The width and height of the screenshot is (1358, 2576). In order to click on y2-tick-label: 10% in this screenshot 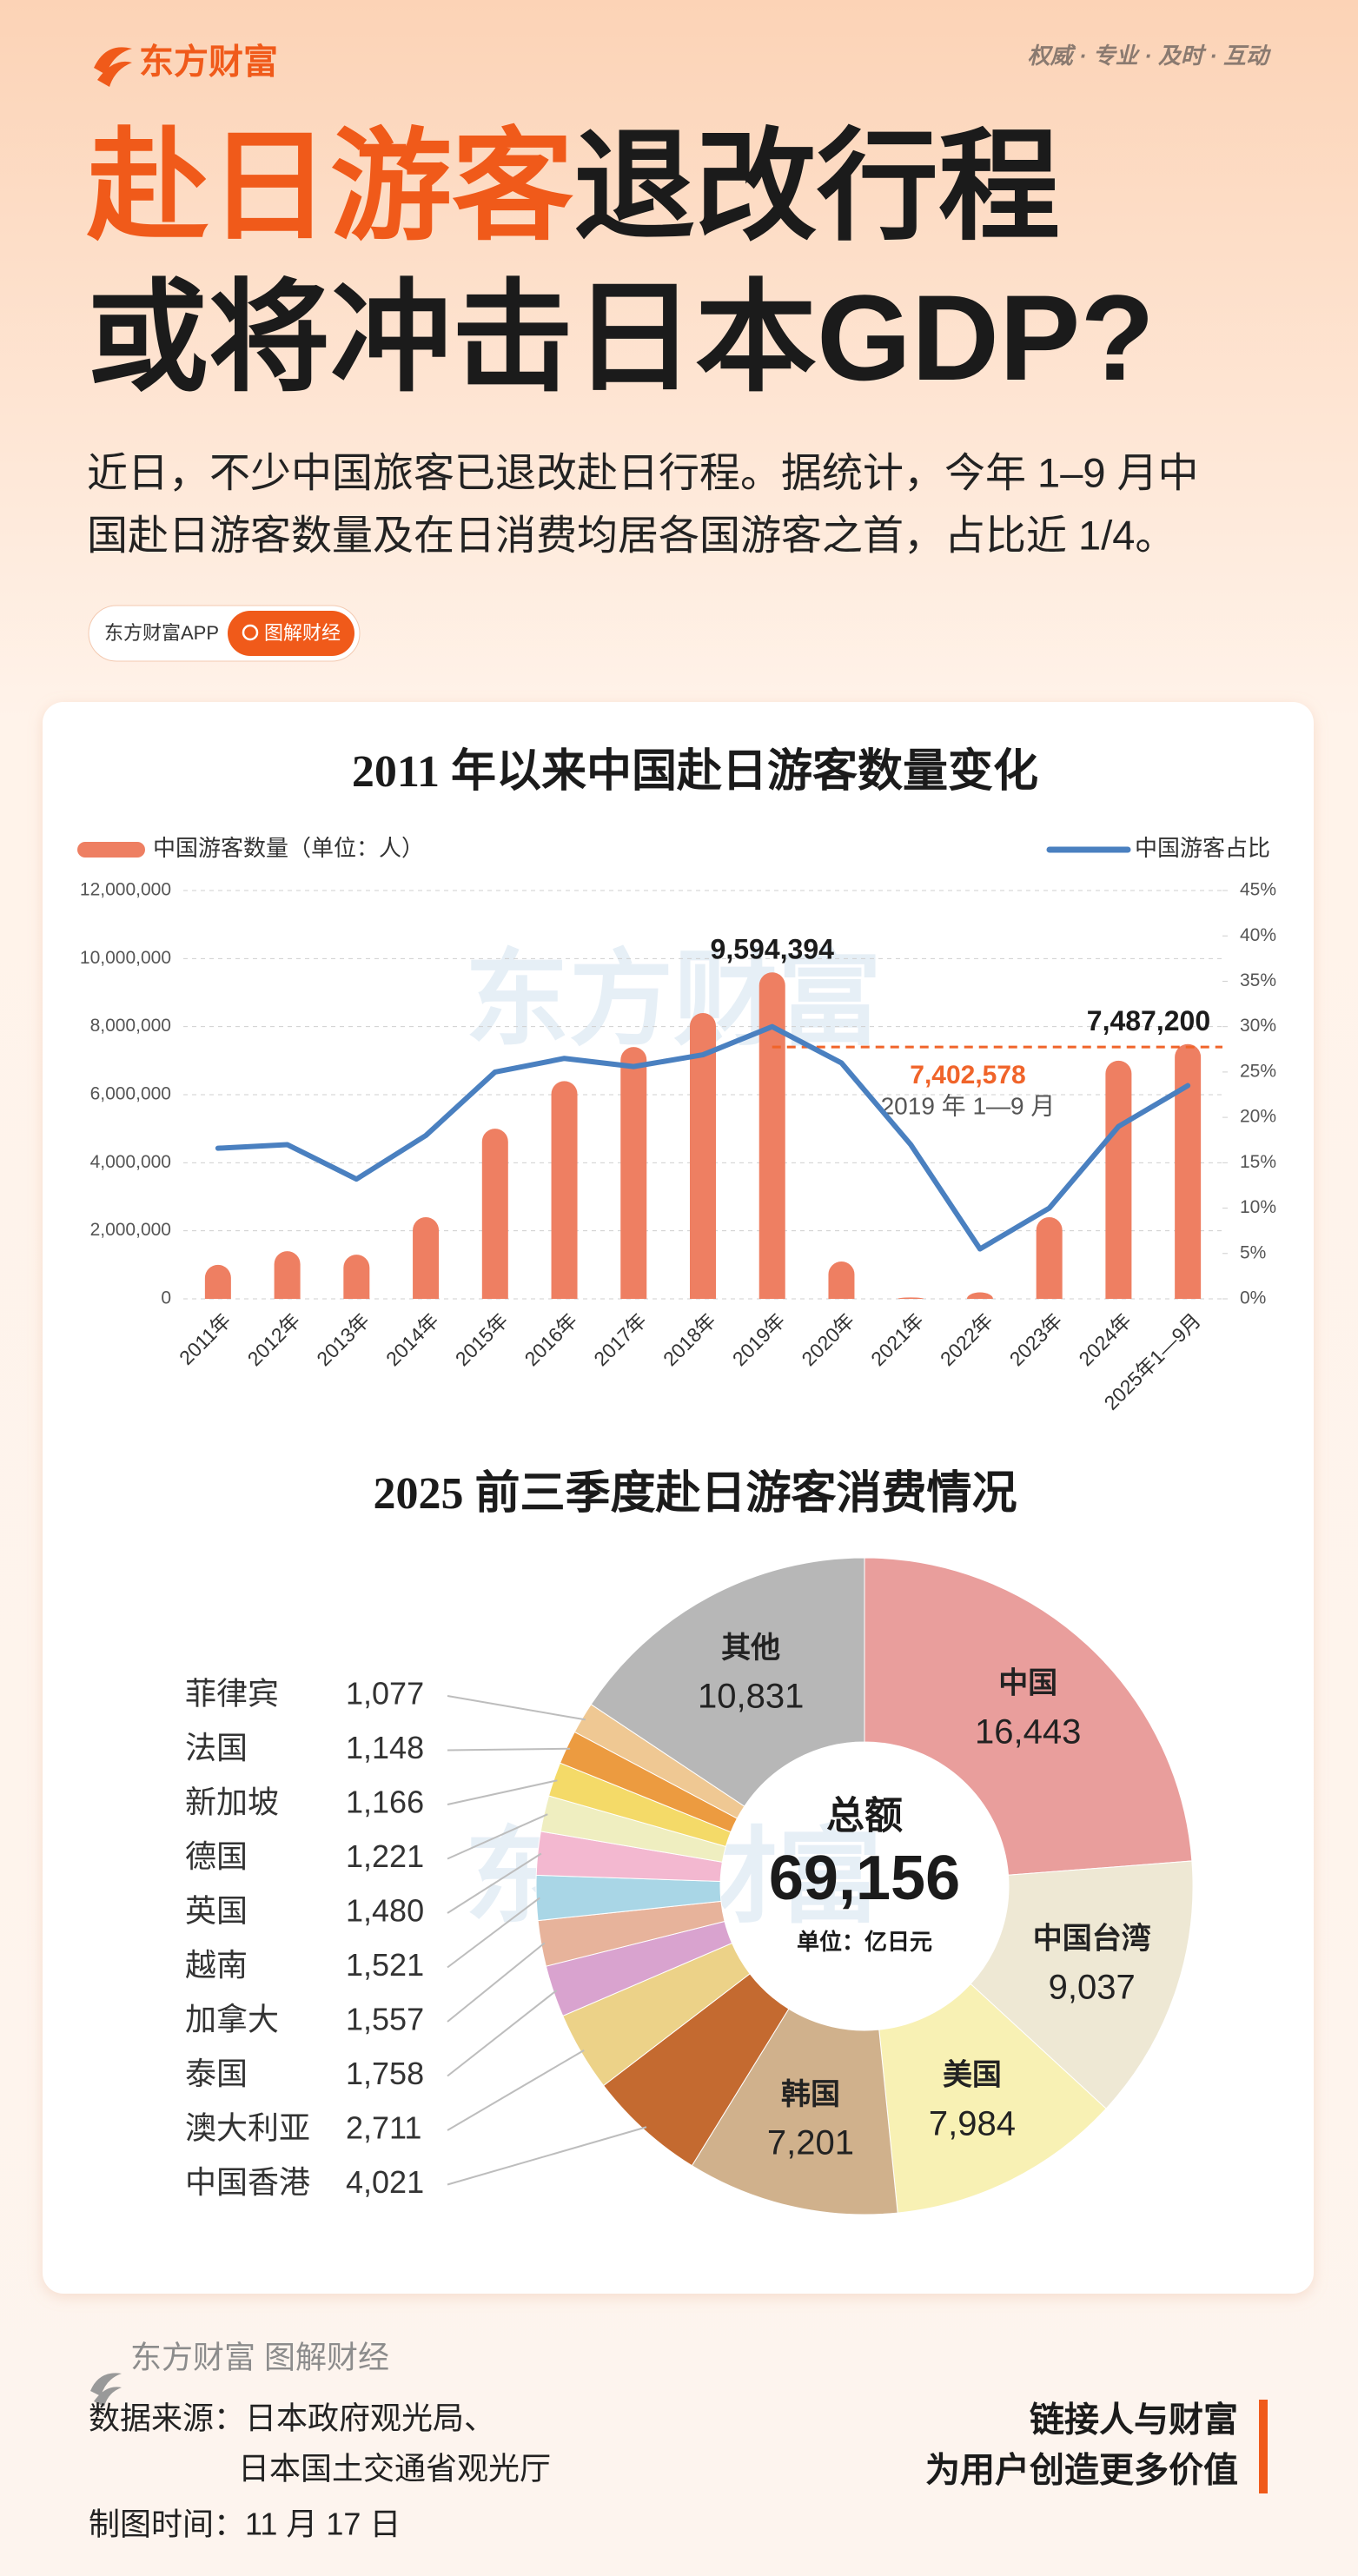, I will do `click(1258, 1207)`.